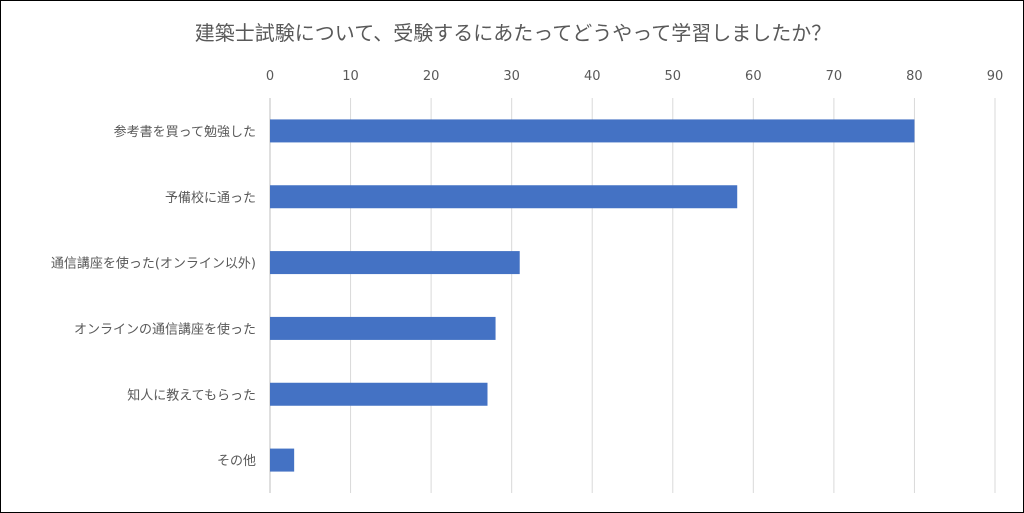  I want to click on x-tick-label-50: 50, so click(673, 76).